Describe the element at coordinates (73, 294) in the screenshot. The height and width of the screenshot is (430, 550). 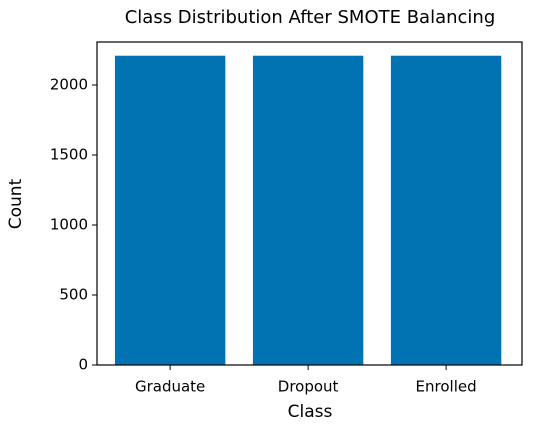
I see `y-tick-label: 500` at that location.